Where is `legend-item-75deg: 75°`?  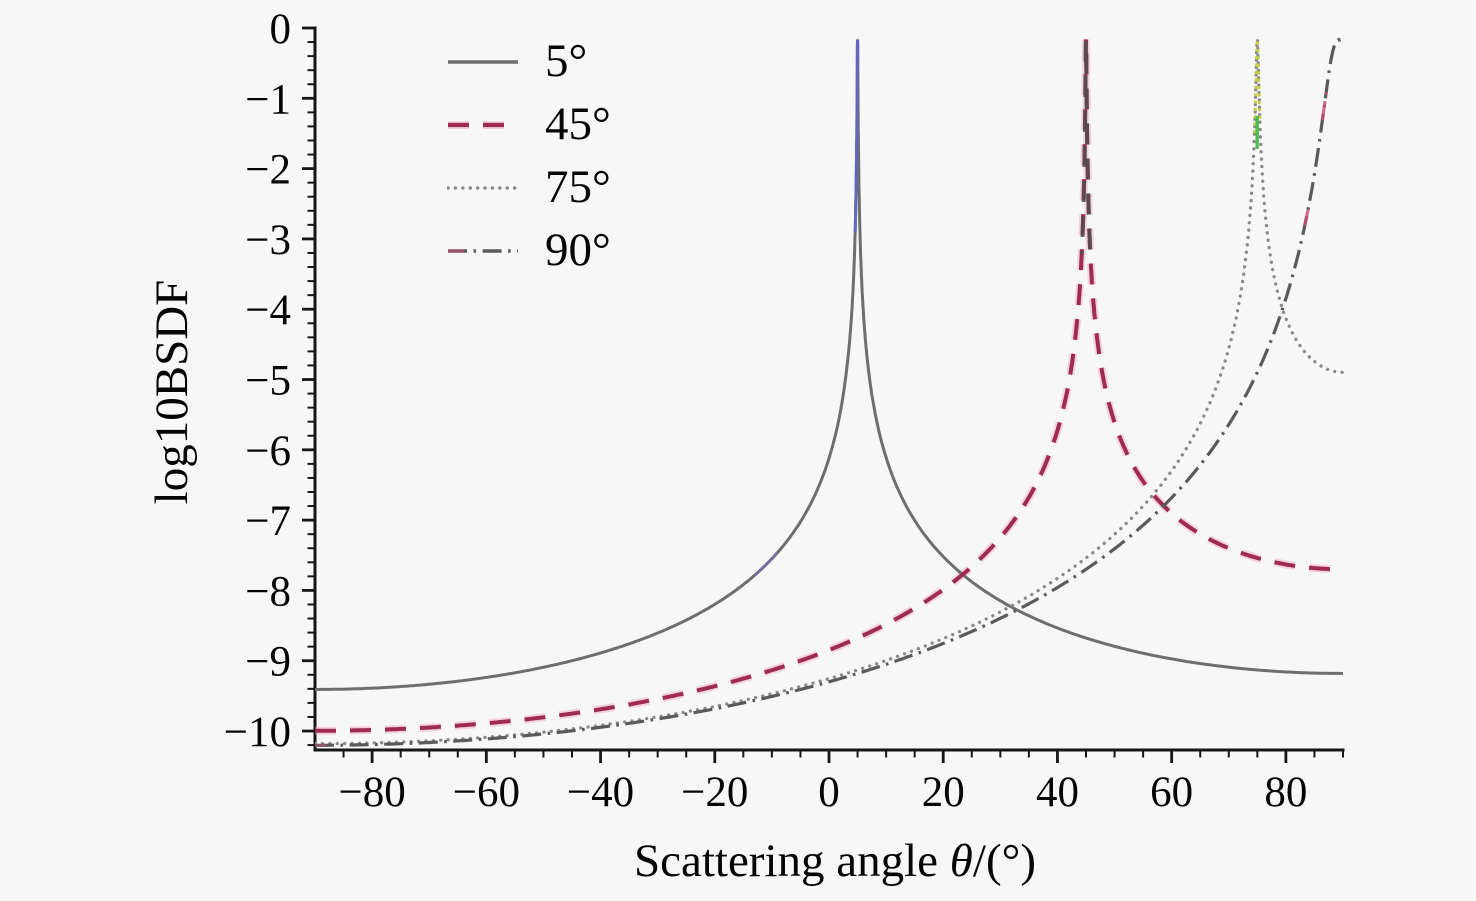
legend-item-75deg: 75° is located at coordinates (529, 187).